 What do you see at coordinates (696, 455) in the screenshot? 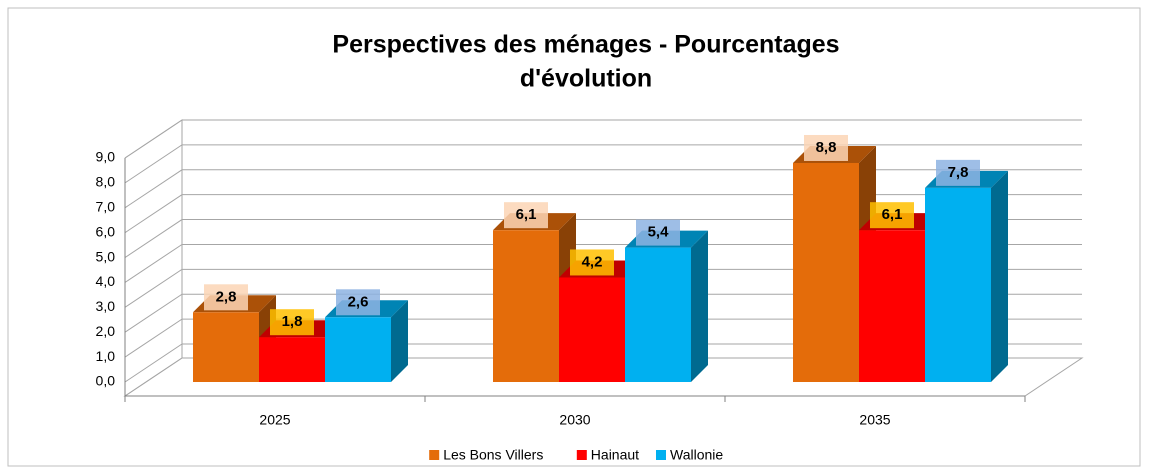
I see `legend-label: Wallonie` at bounding box center [696, 455].